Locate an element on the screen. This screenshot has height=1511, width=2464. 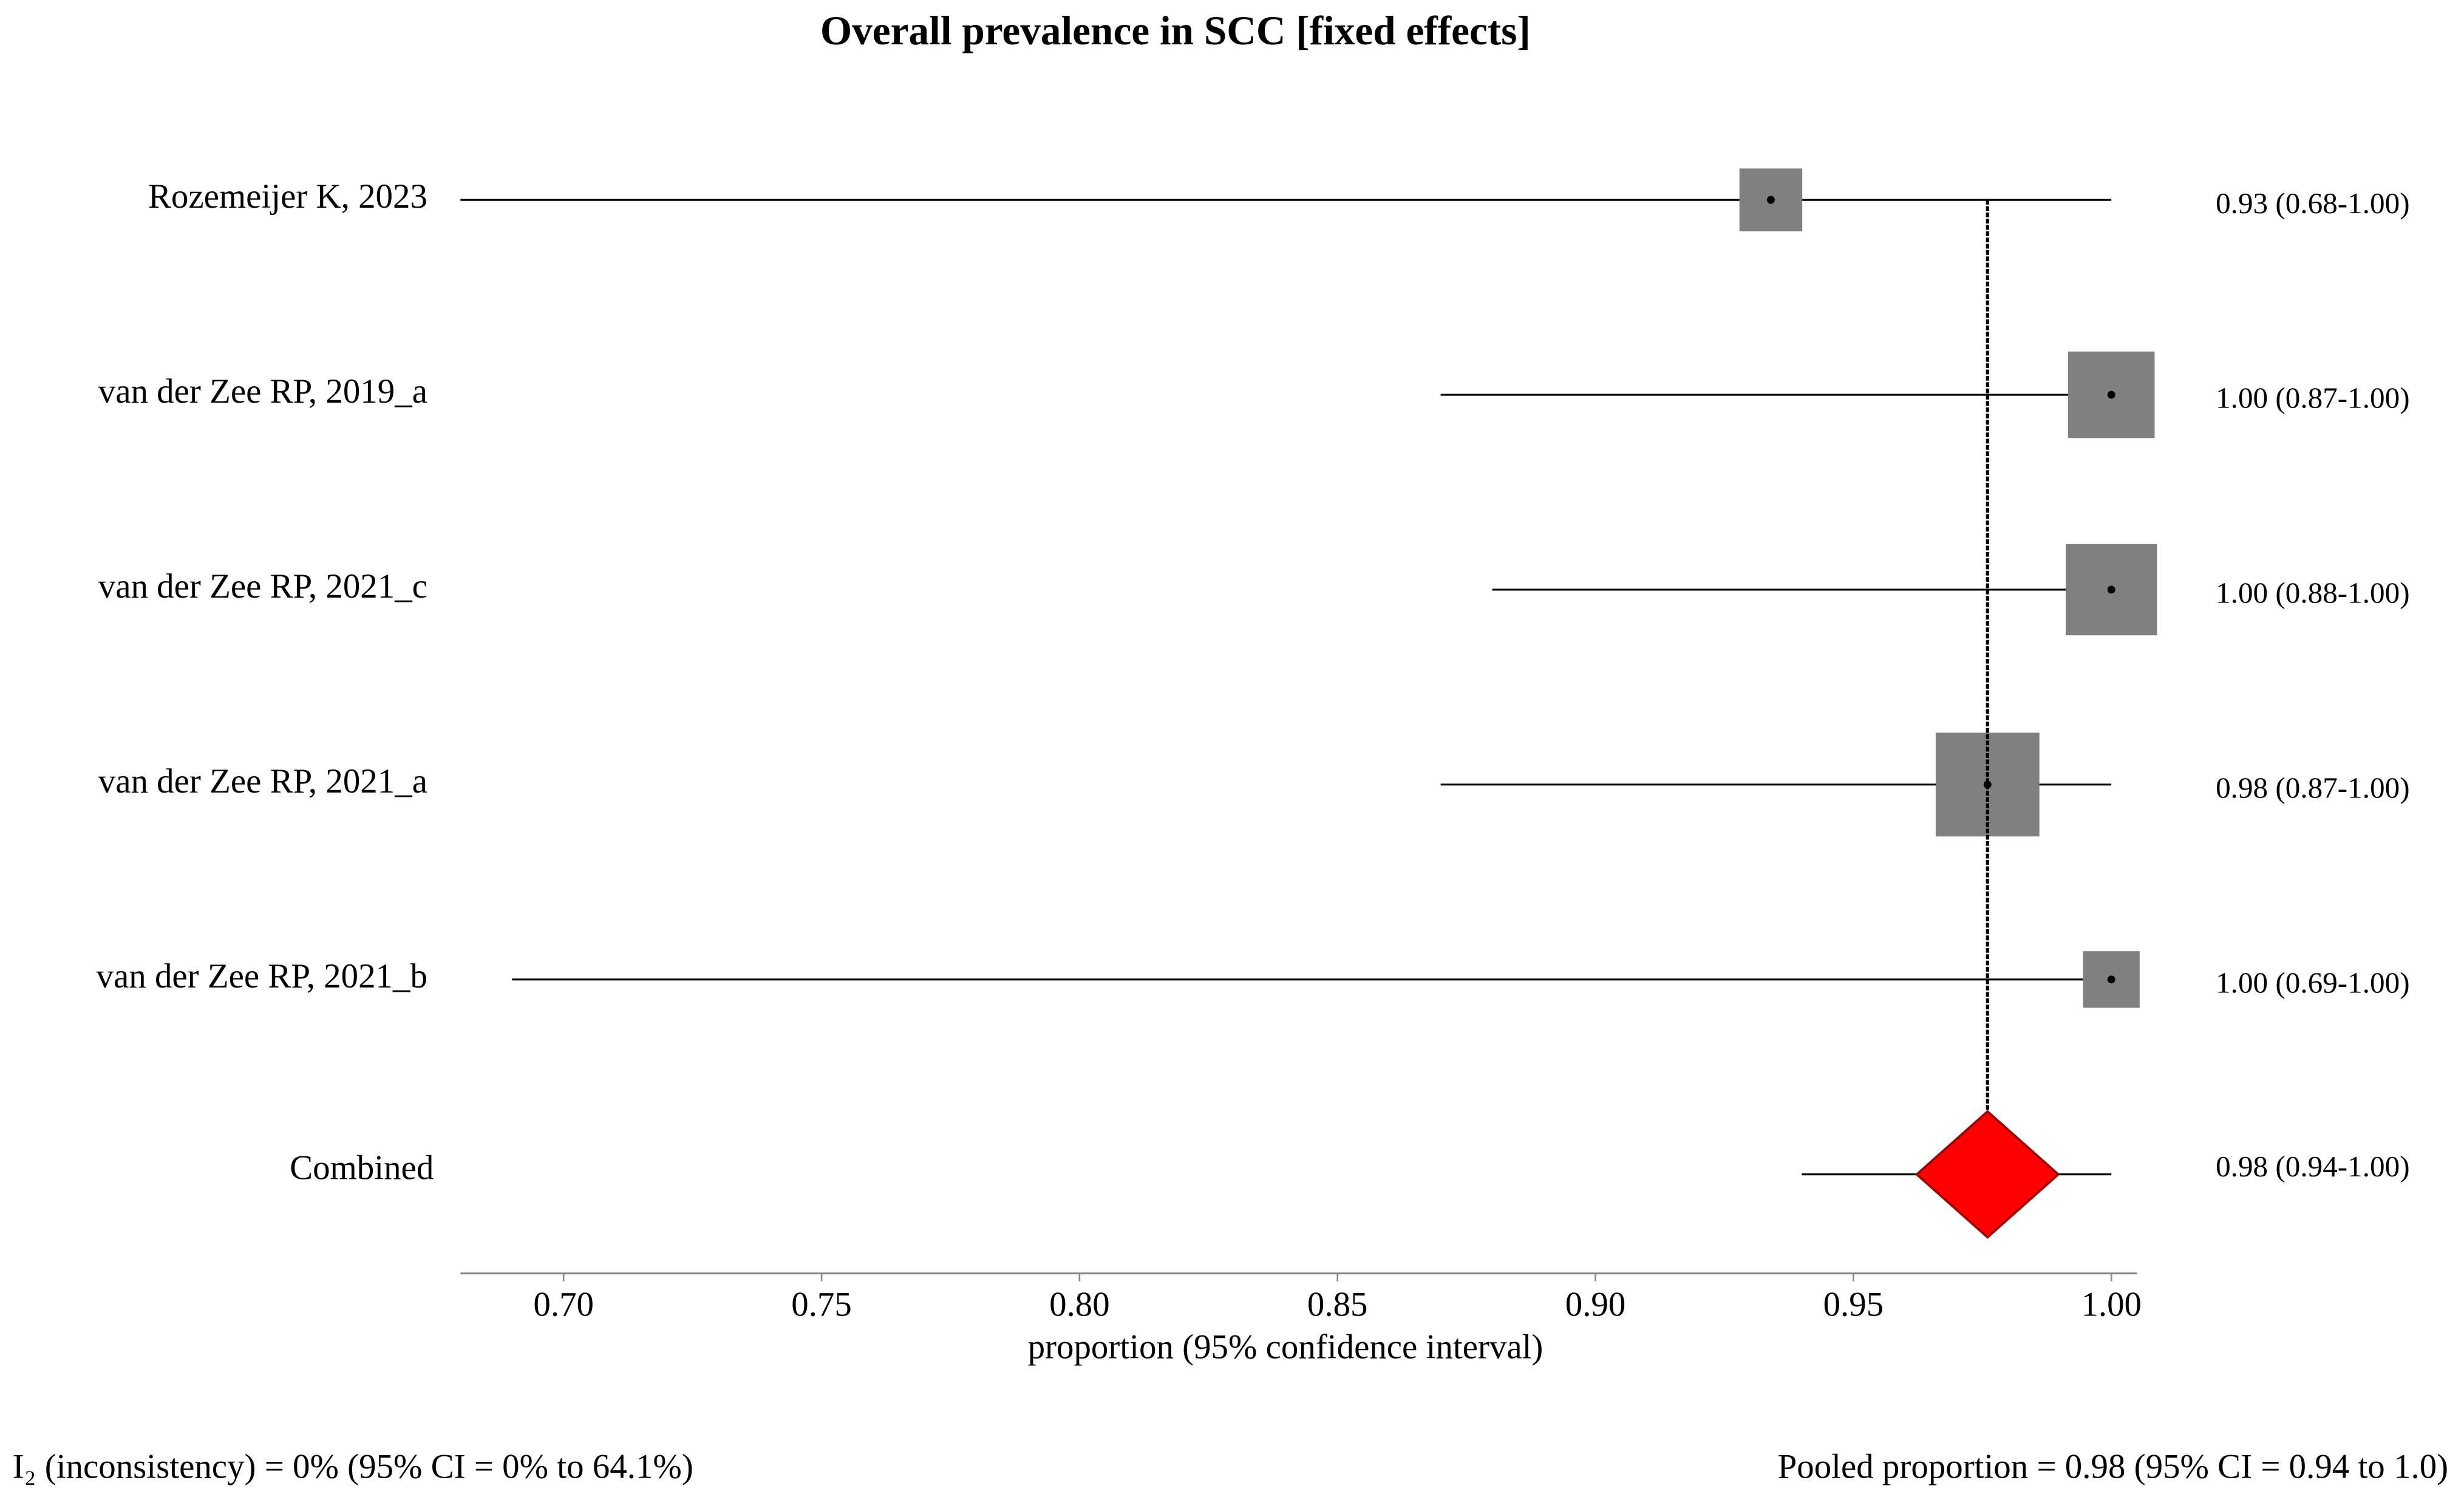
value-label: 1.00 (0.87-1.00) is located at coordinates (2312, 398).